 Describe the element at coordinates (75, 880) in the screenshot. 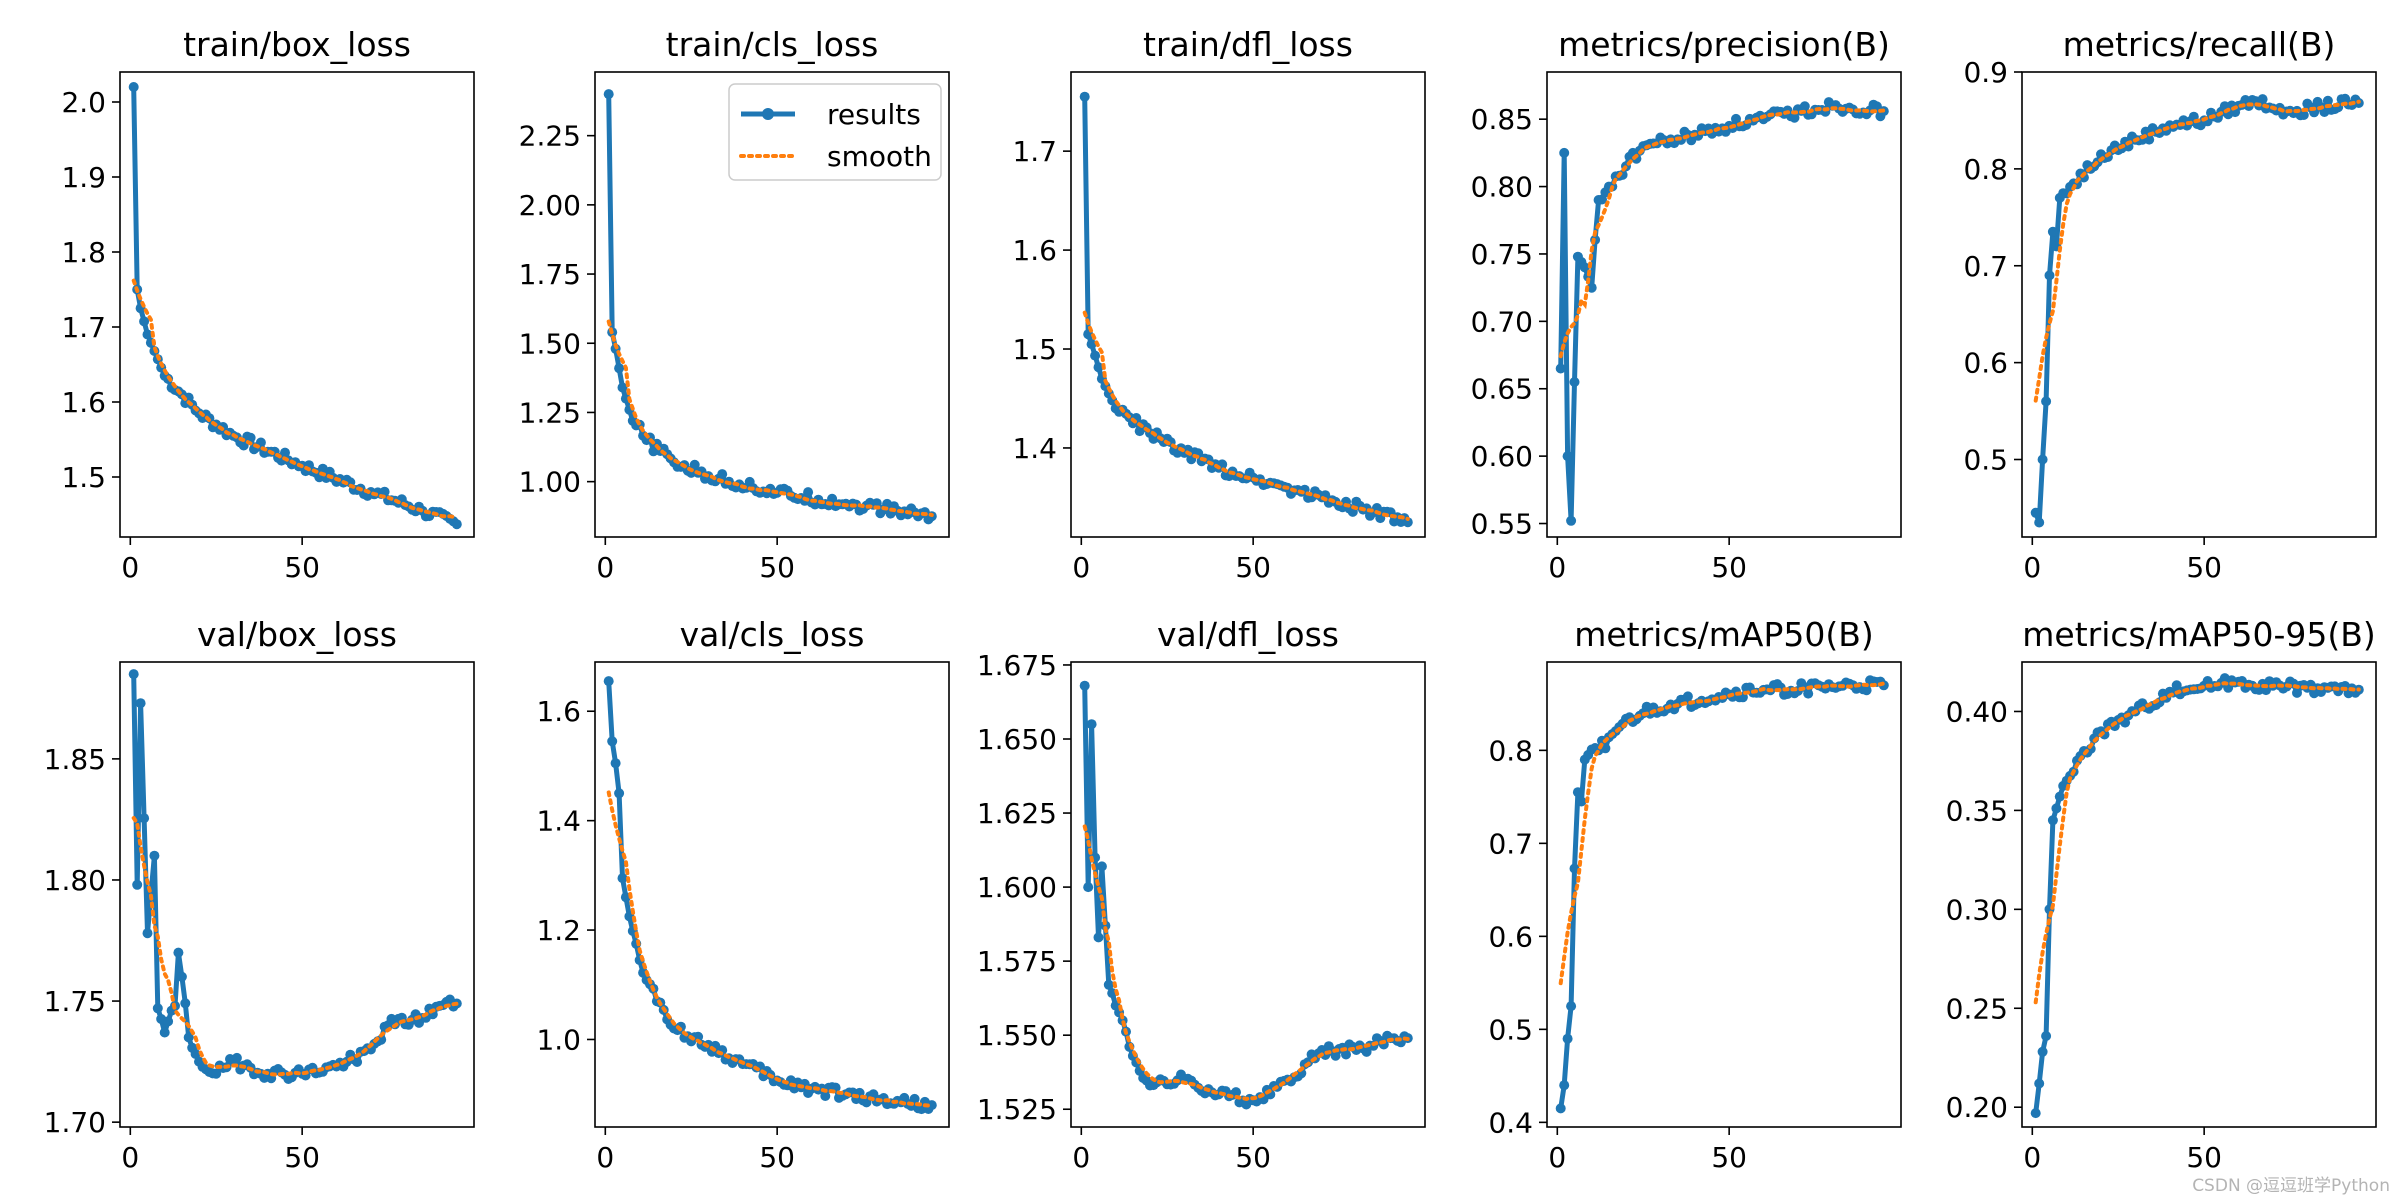

I see `y-tick-label: 1.80` at that location.